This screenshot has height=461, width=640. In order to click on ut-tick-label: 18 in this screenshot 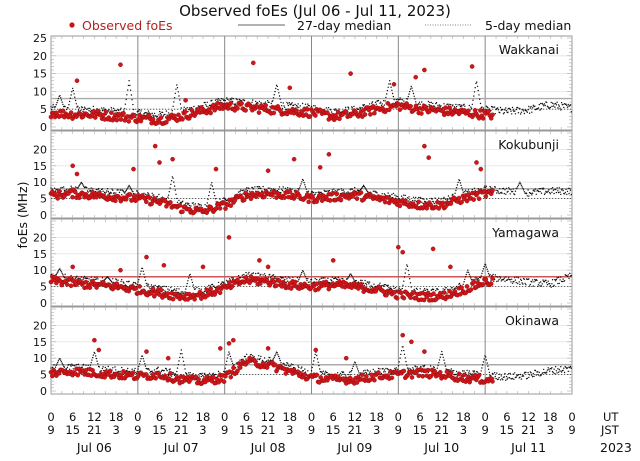, I will do `click(289, 417)`.